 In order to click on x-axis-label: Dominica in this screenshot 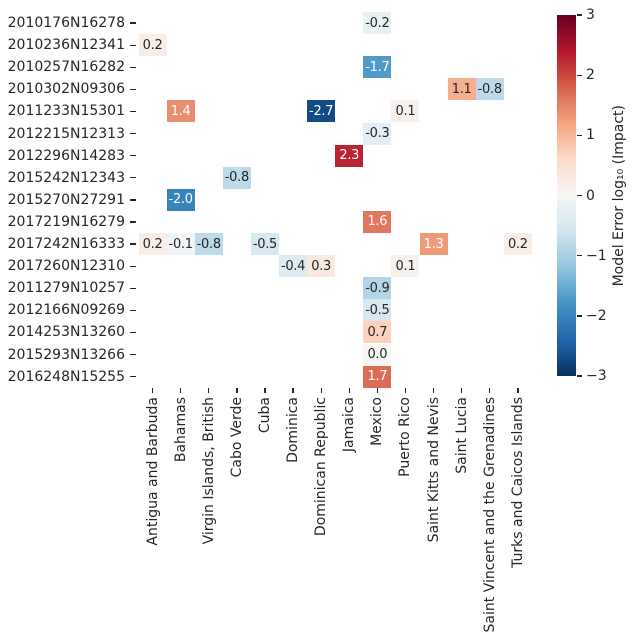, I will do `click(293, 430)`.